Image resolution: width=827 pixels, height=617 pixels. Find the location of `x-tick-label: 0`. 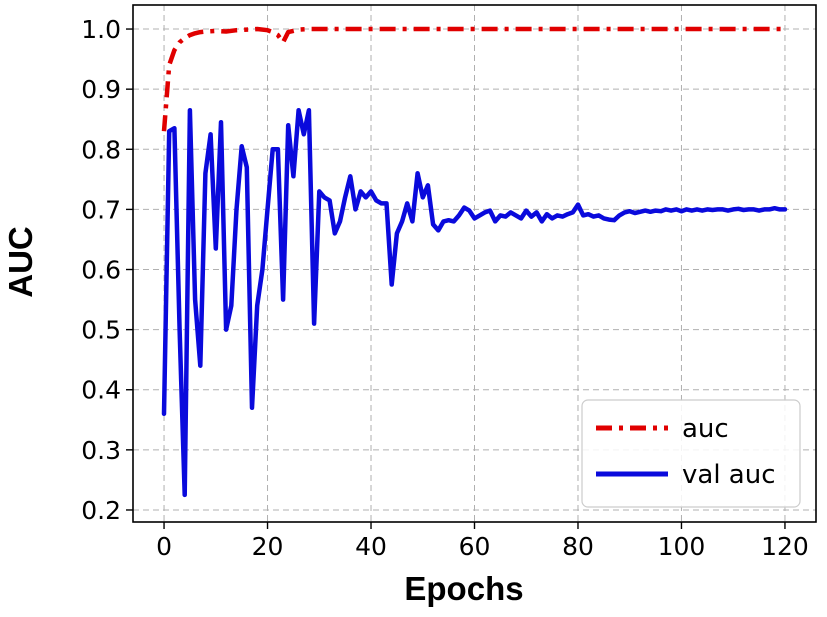

x-tick-label: 0 is located at coordinates (164, 546).